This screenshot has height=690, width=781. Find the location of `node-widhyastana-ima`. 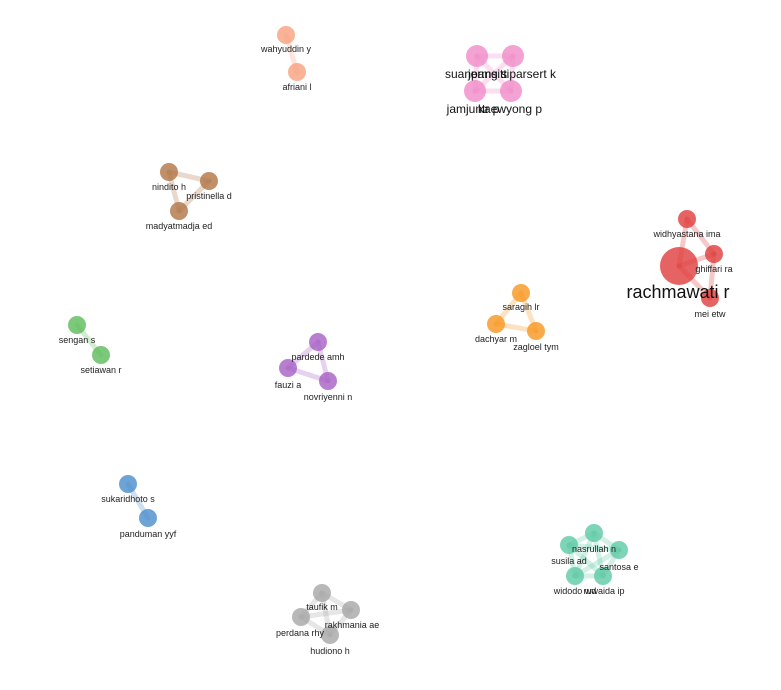

node-widhyastana-ima is located at coordinates (687, 219).